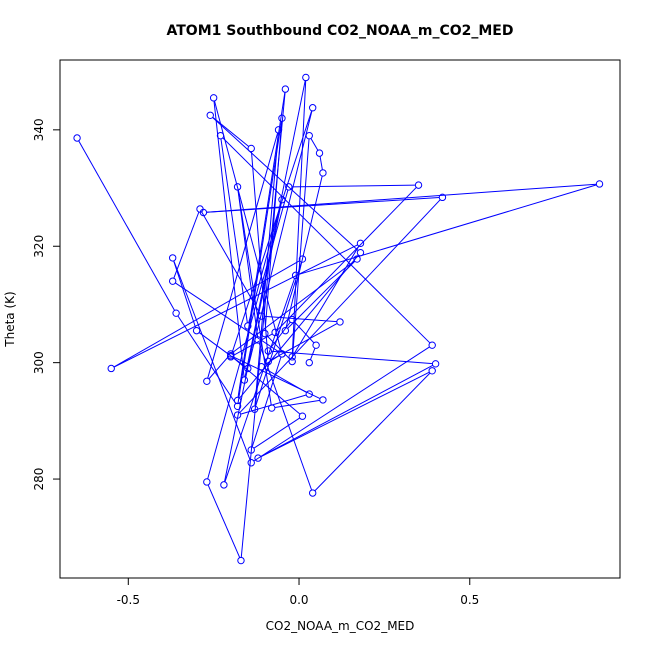 The height and width of the screenshot is (650, 650). Describe the element at coordinates (39, 479) in the screenshot. I see `y-tick-label: 280` at that location.